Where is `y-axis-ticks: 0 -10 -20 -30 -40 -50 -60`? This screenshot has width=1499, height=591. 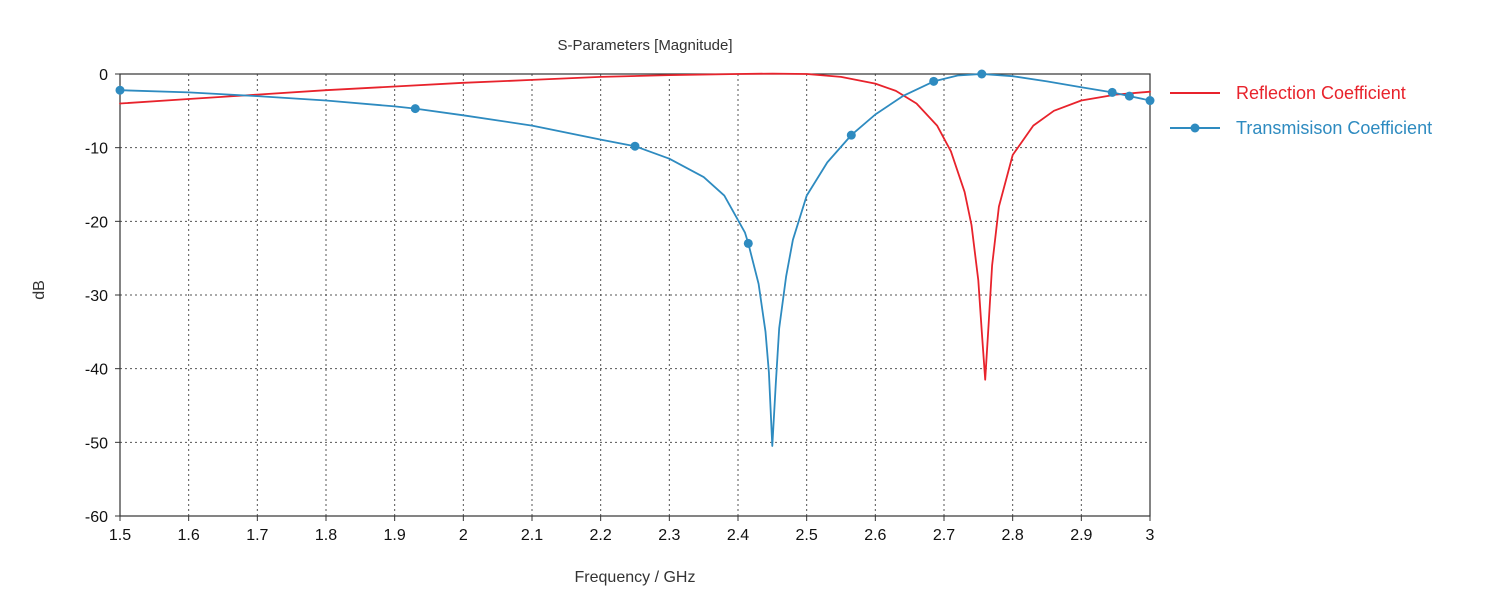
y-axis-ticks: 0 -10 -20 -30 -40 -50 -60 is located at coordinates (102, 296).